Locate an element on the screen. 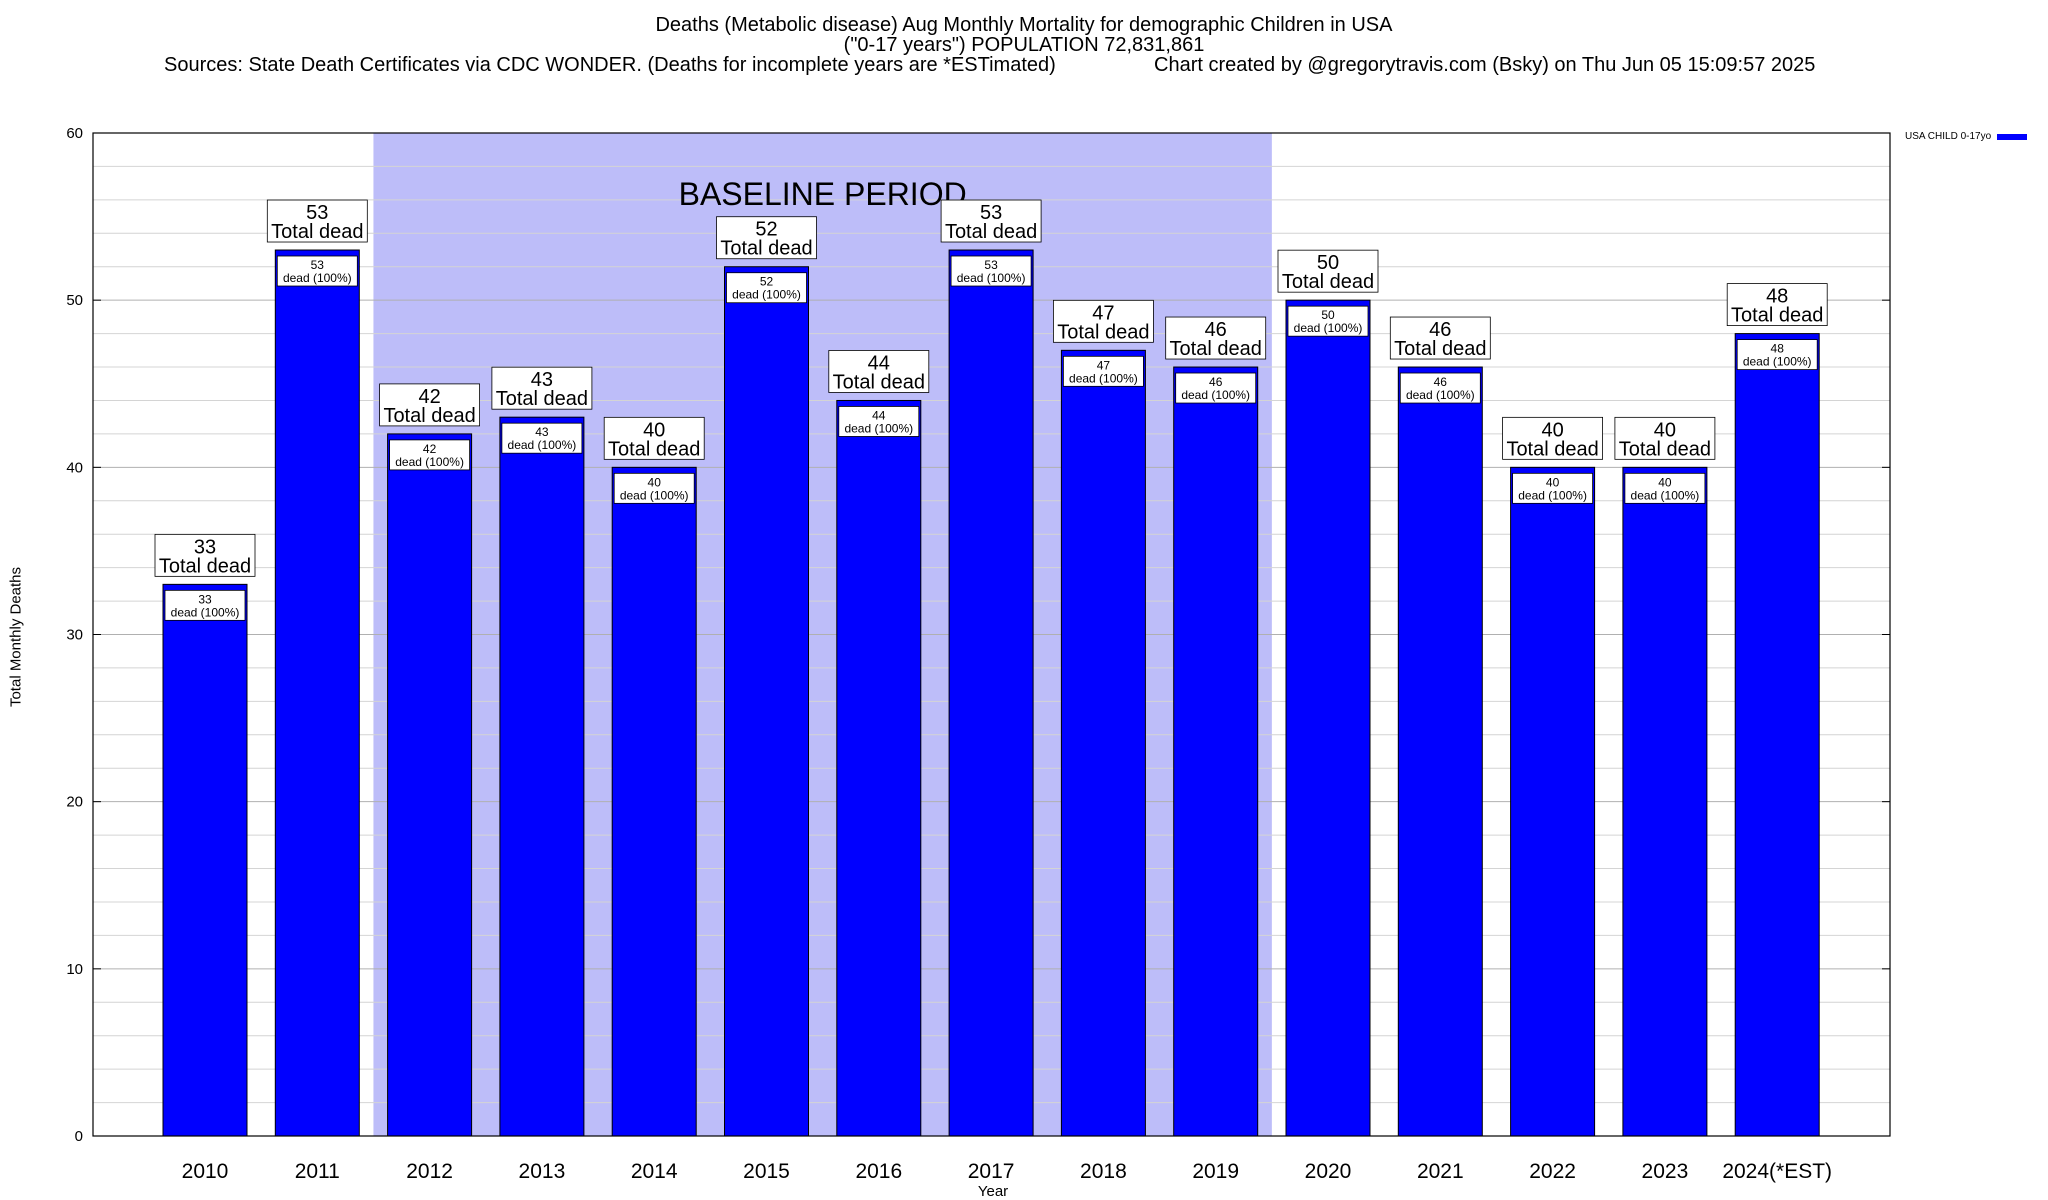 Image resolution: width=2048 pixels, height=1200 pixels. total-label-value: 43 is located at coordinates (542, 380).